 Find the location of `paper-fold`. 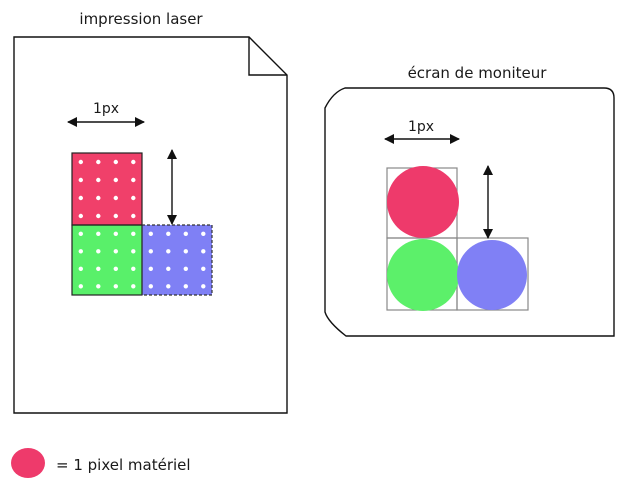

paper-fold is located at coordinates (267, 56).